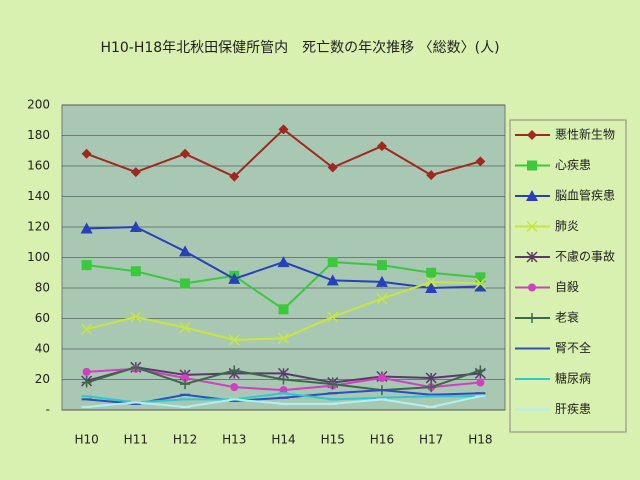 The height and width of the screenshot is (480, 640). Describe the element at coordinates (86, 440) in the screenshot. I see `x-tick-label: H10` at that location.